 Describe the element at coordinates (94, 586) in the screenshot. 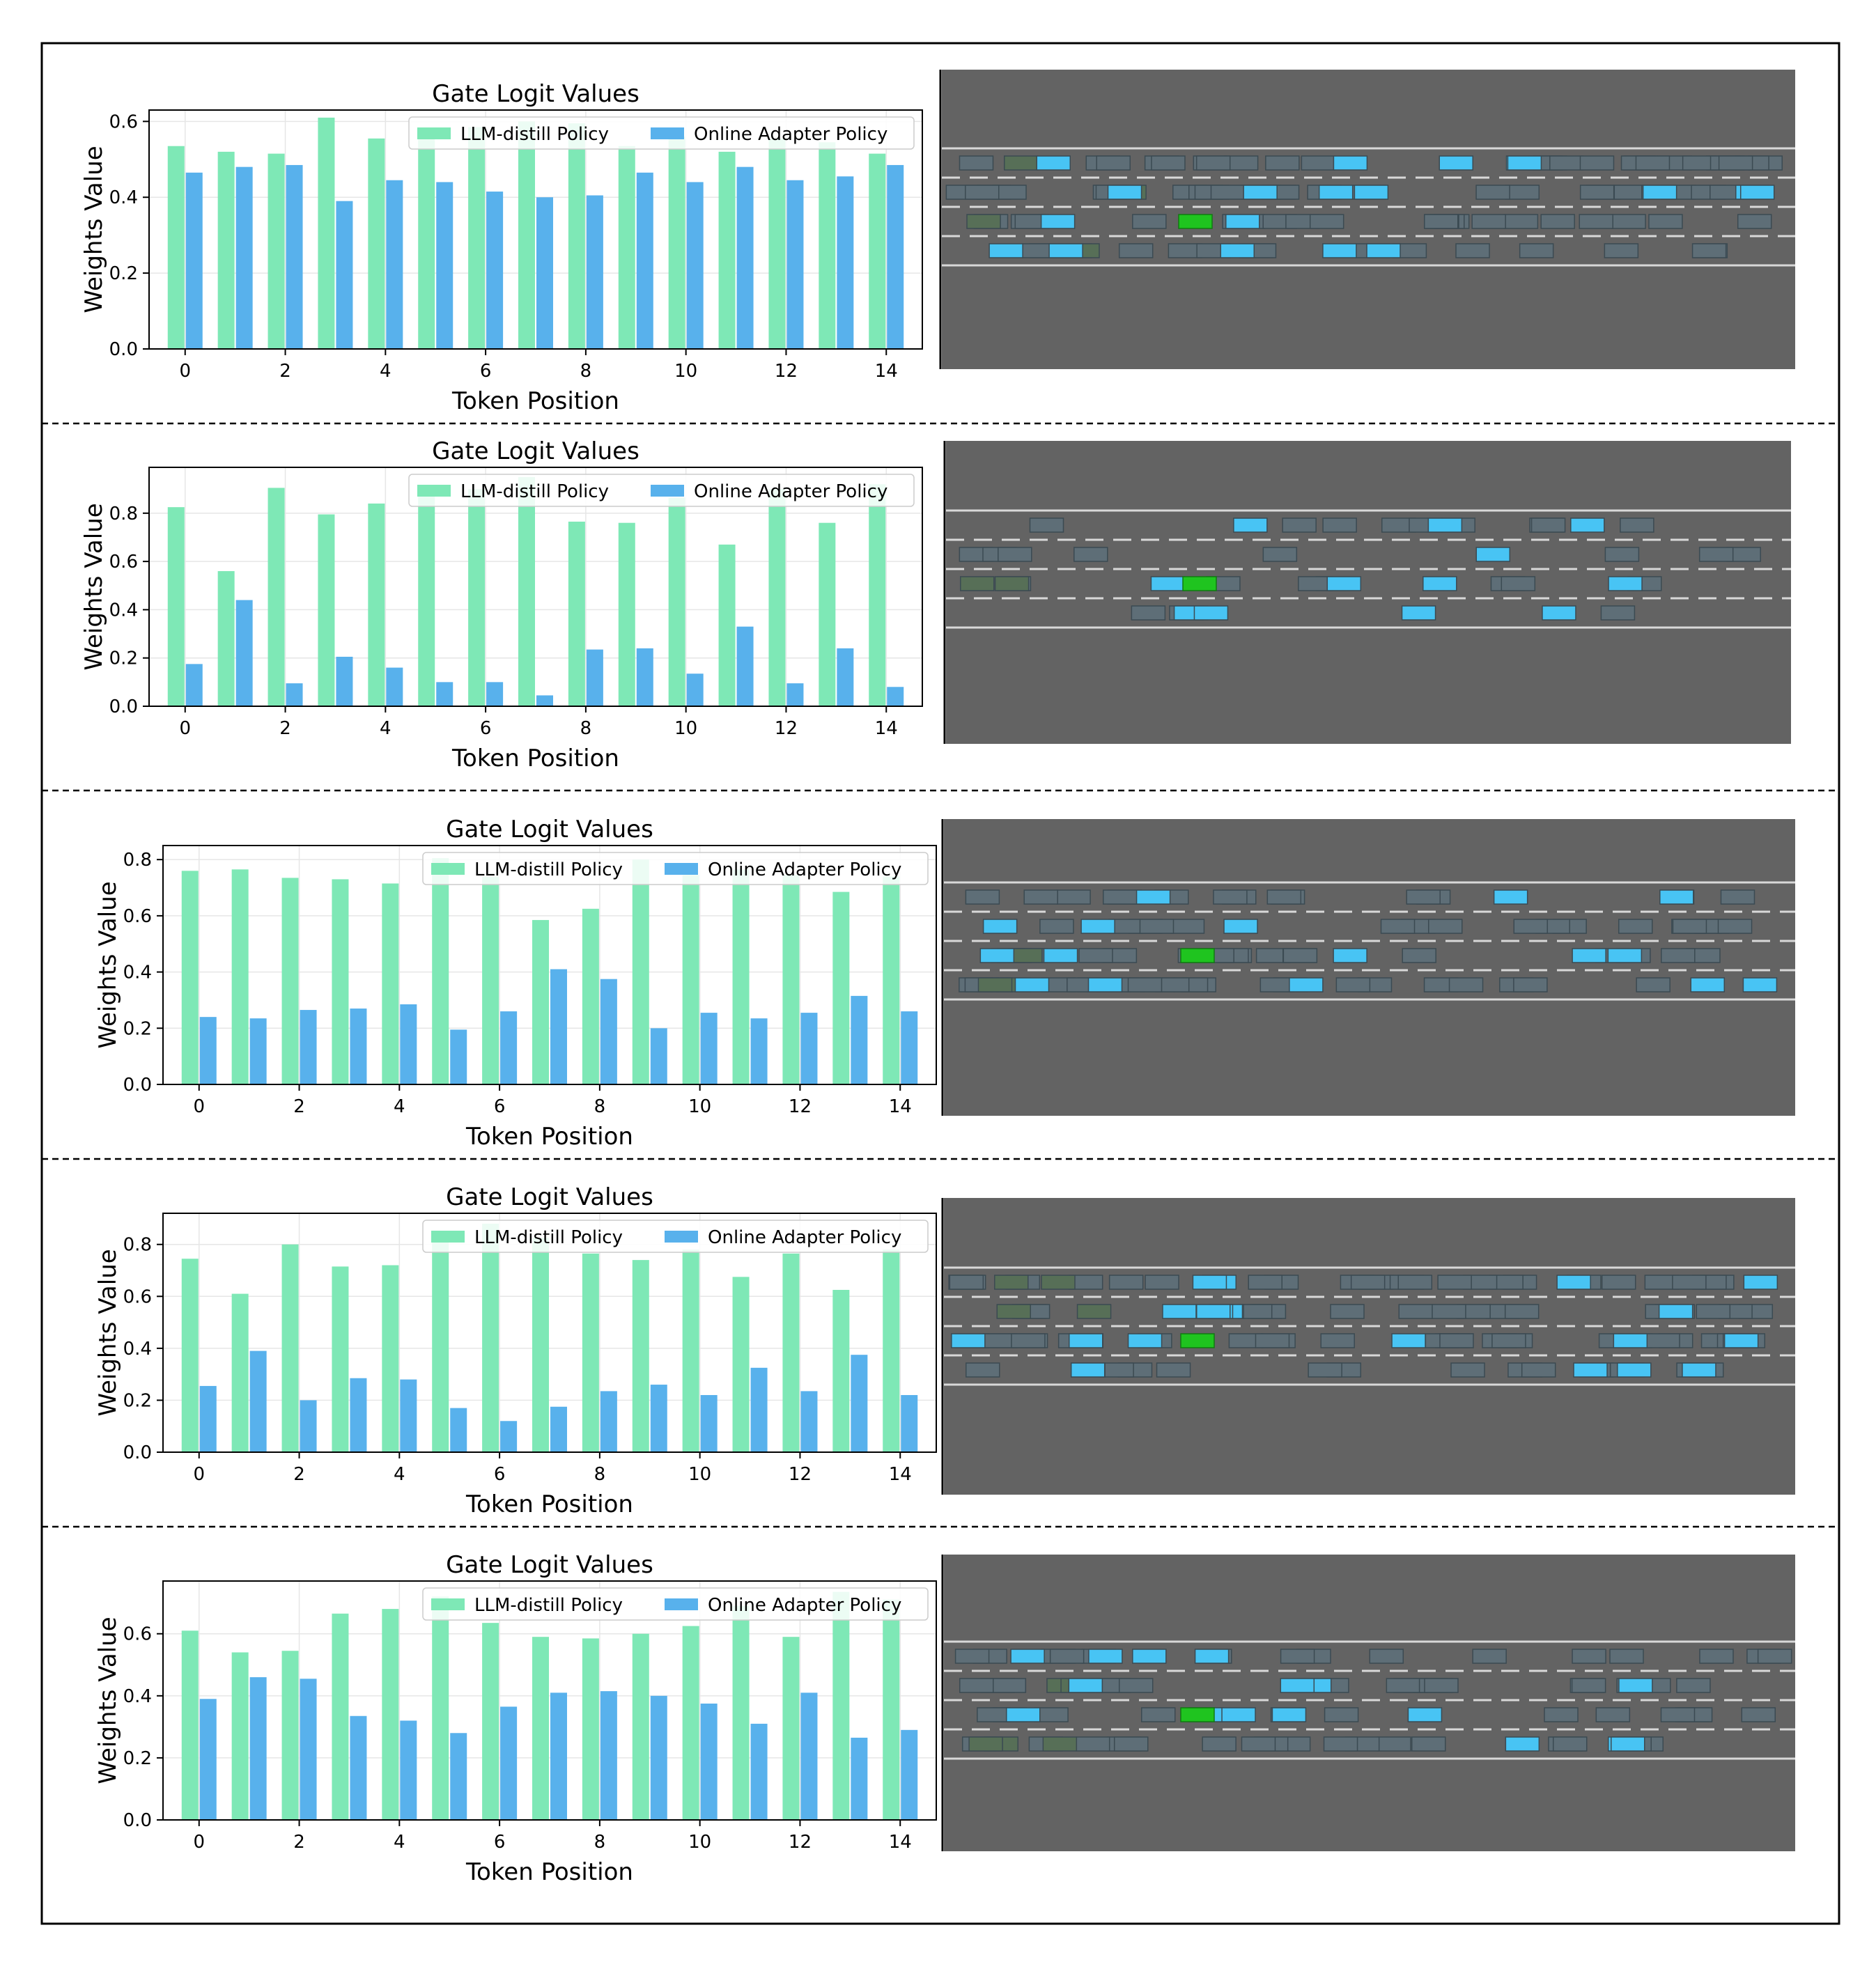

I see `y-axis-label: Weights Value` at that location.